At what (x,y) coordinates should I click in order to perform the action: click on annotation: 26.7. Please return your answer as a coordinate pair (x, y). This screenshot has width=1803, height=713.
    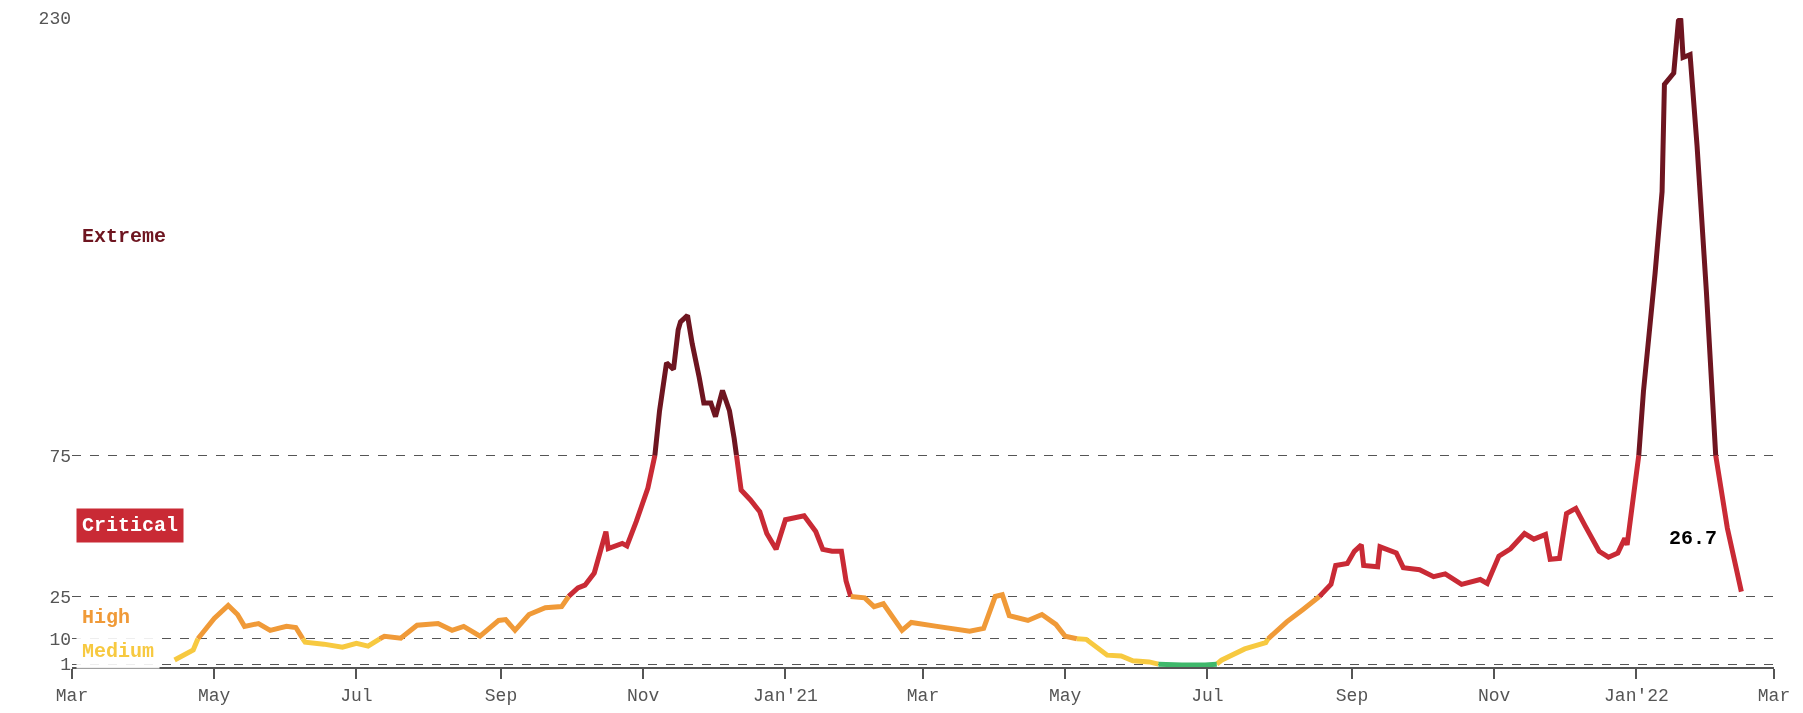
    Looking at the image, I should click on (1693, 538).